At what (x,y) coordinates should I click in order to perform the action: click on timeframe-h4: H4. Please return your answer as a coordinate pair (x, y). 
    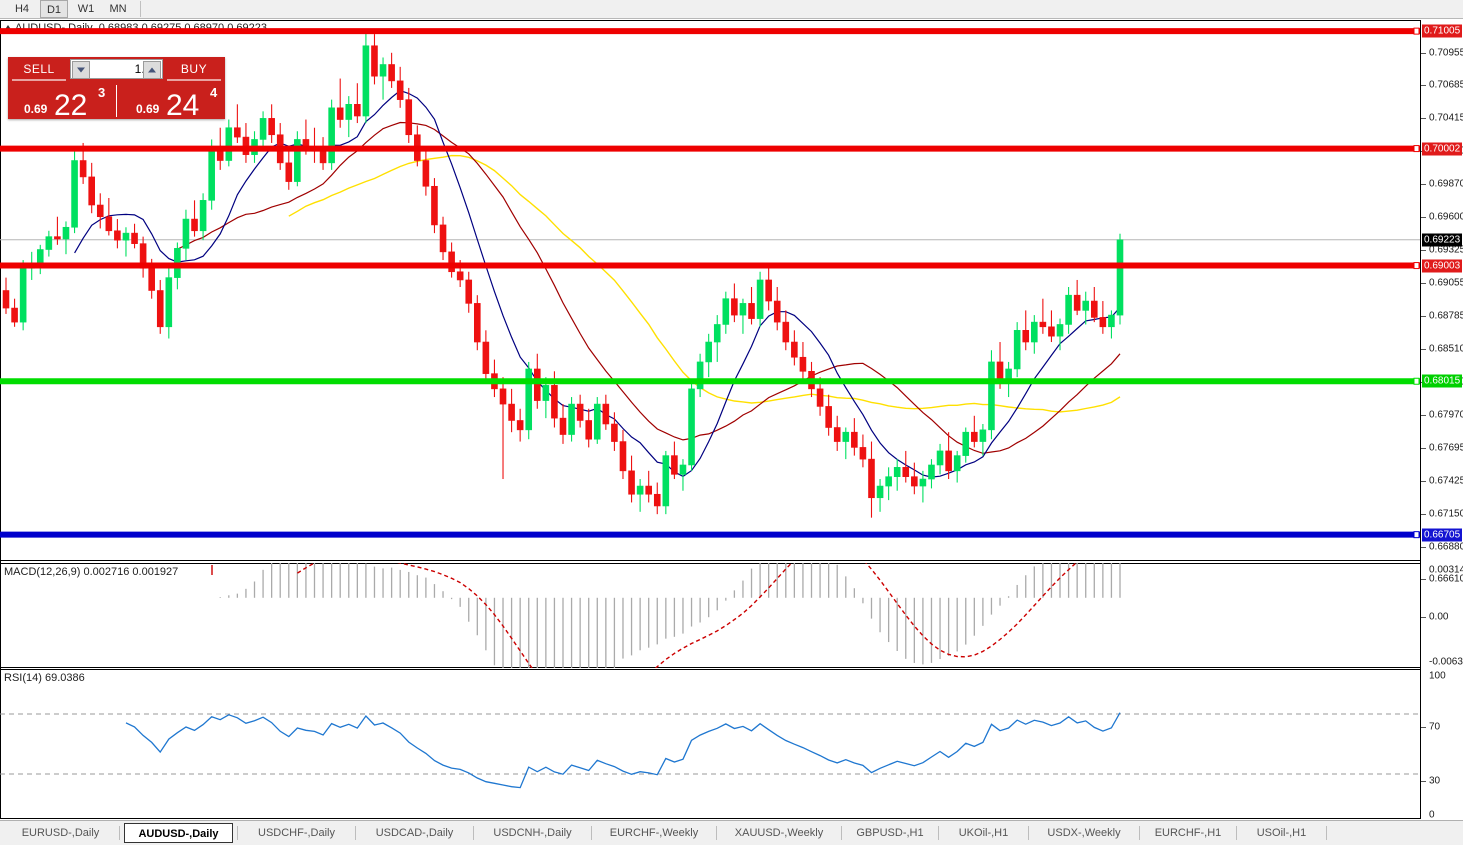
    Looking at the image, I should click on (22, 9).